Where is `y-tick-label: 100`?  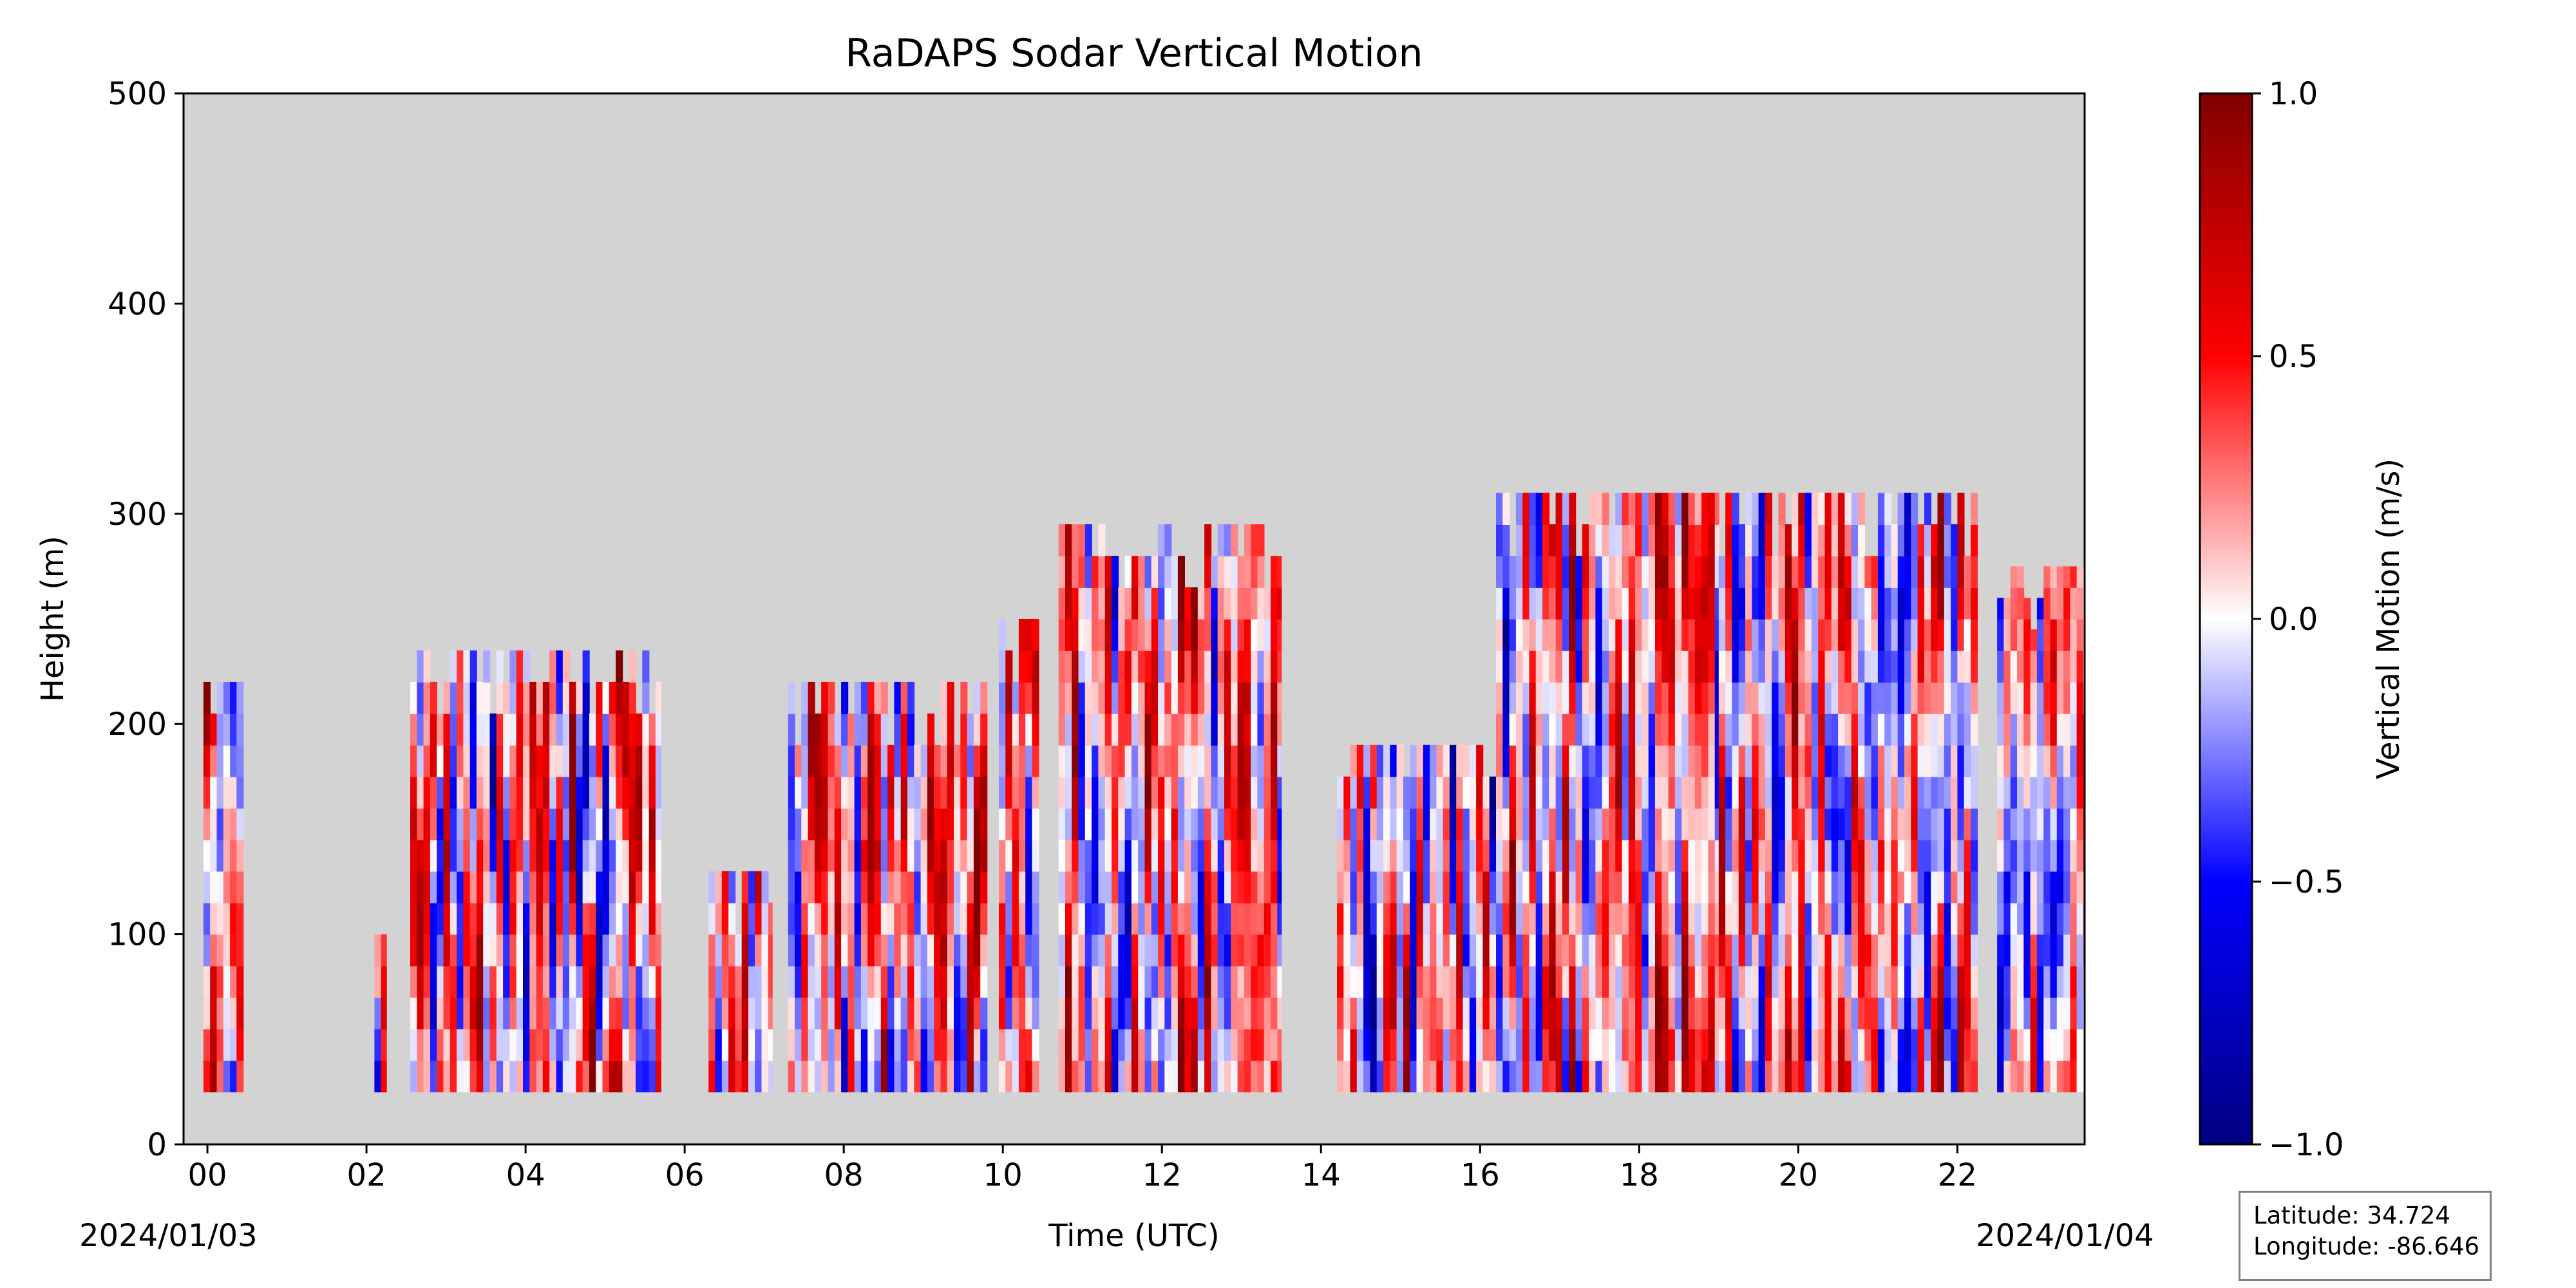
y-tick-label: 100 is located at coordinates (137, 935).